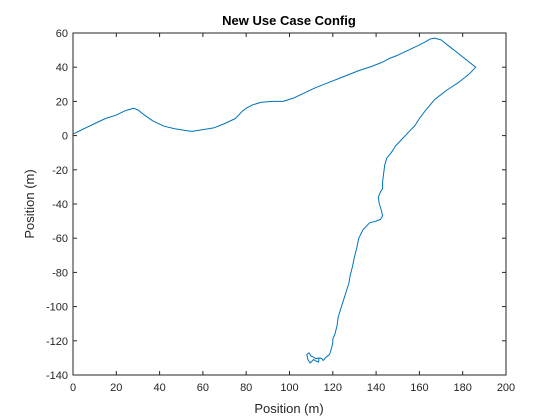 The width and height of the screenshot is (560, 420). Describe the element at coordinates (159, 388) in the screenshot. I see `x-tick-label: 40` at that location.